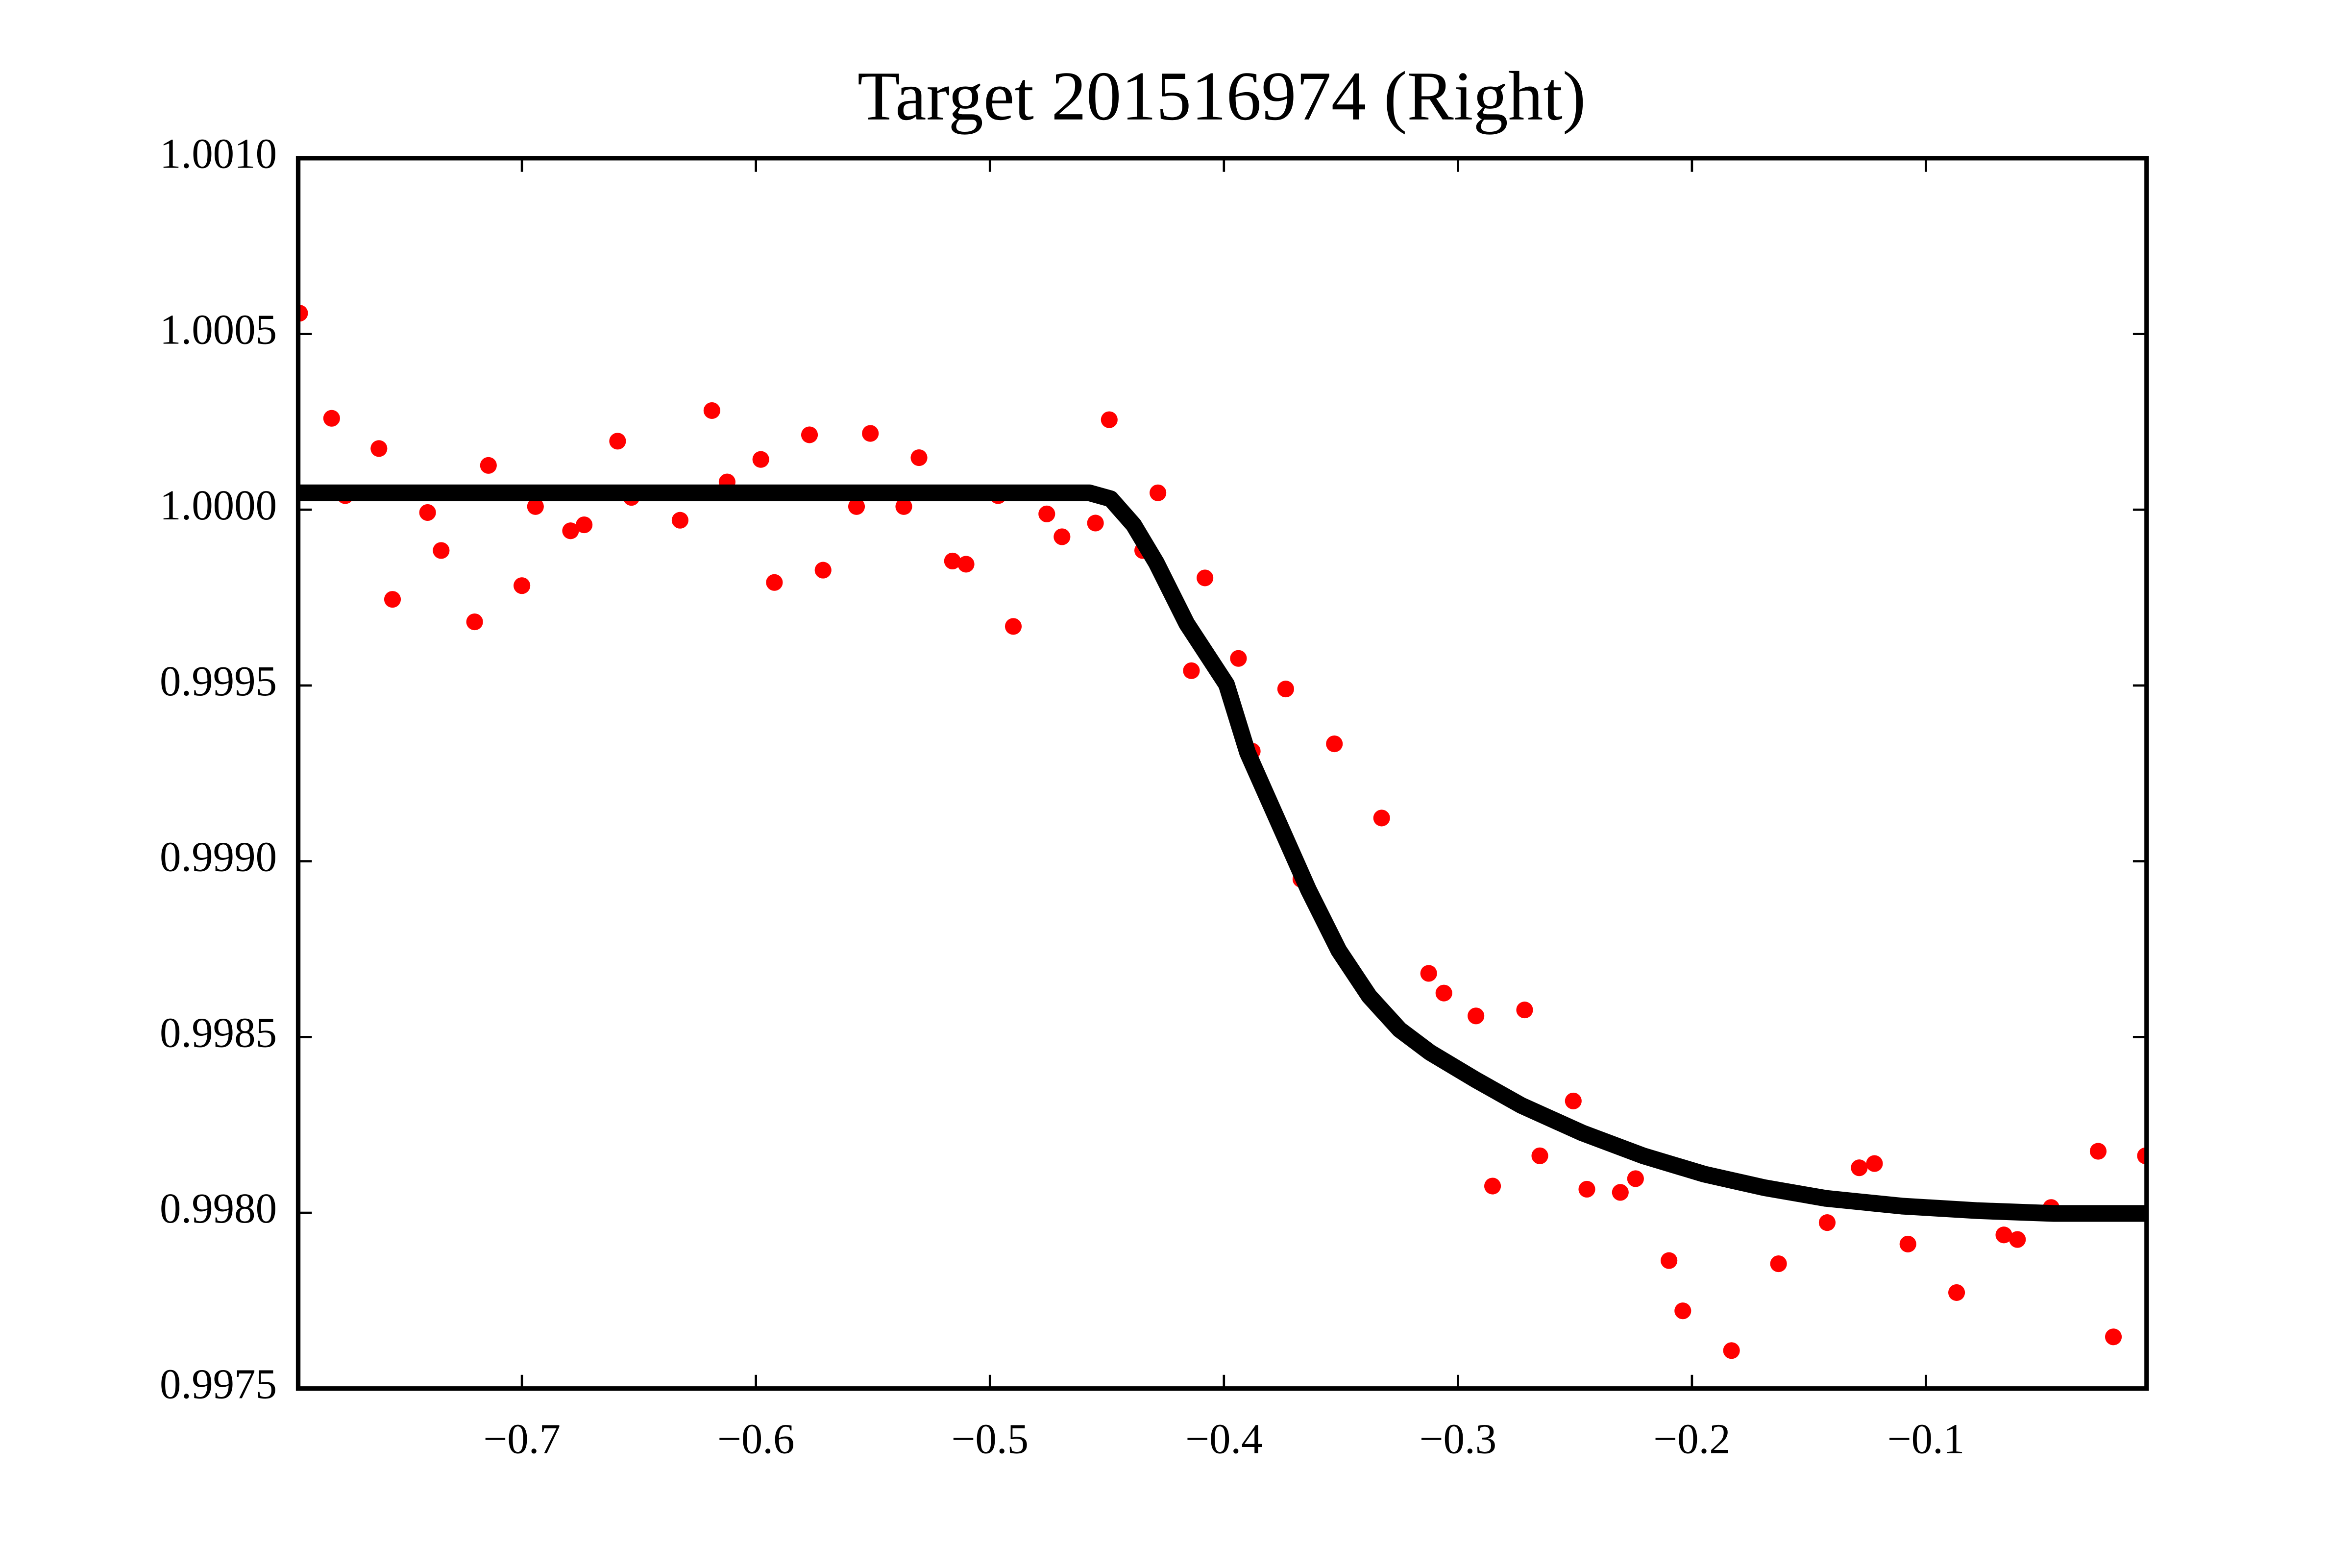  I want to click on y-tick-label: 1.0000, so click(218, 506).